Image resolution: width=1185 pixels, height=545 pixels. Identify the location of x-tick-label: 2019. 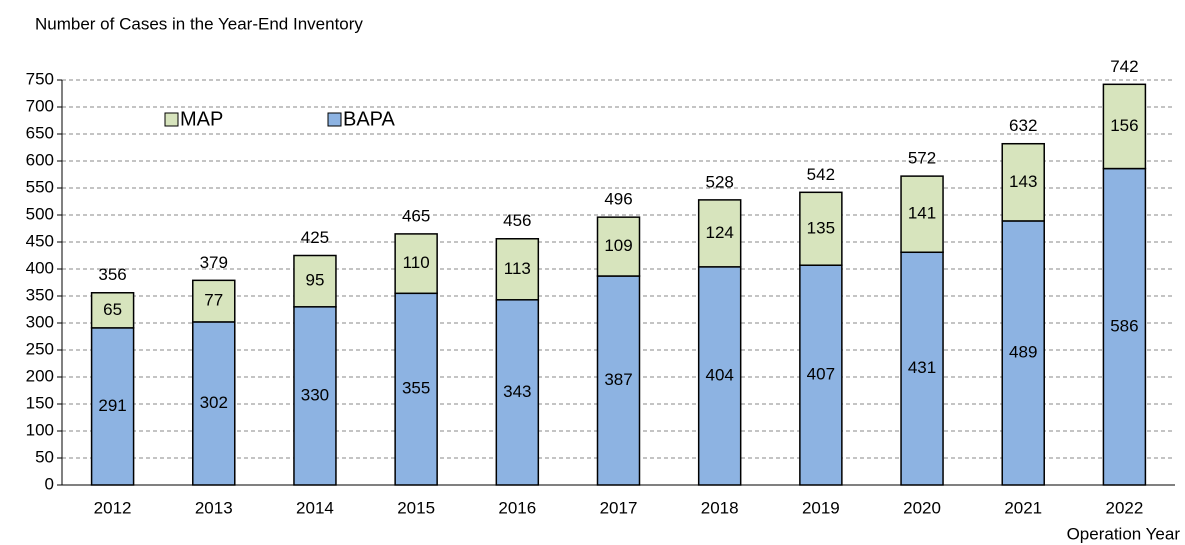
(821, 507).